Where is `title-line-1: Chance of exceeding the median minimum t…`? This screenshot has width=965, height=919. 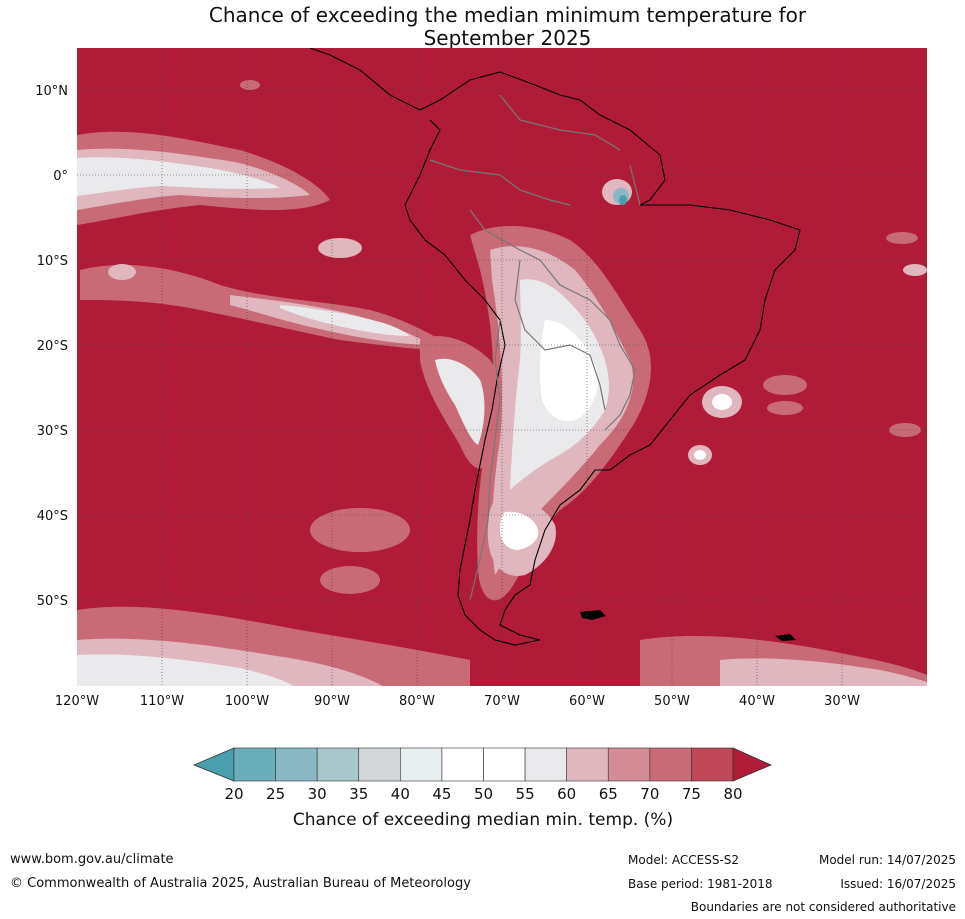
title-line-1: Chance of exceeding the median minimum t… is located at coordinates (507, 15).